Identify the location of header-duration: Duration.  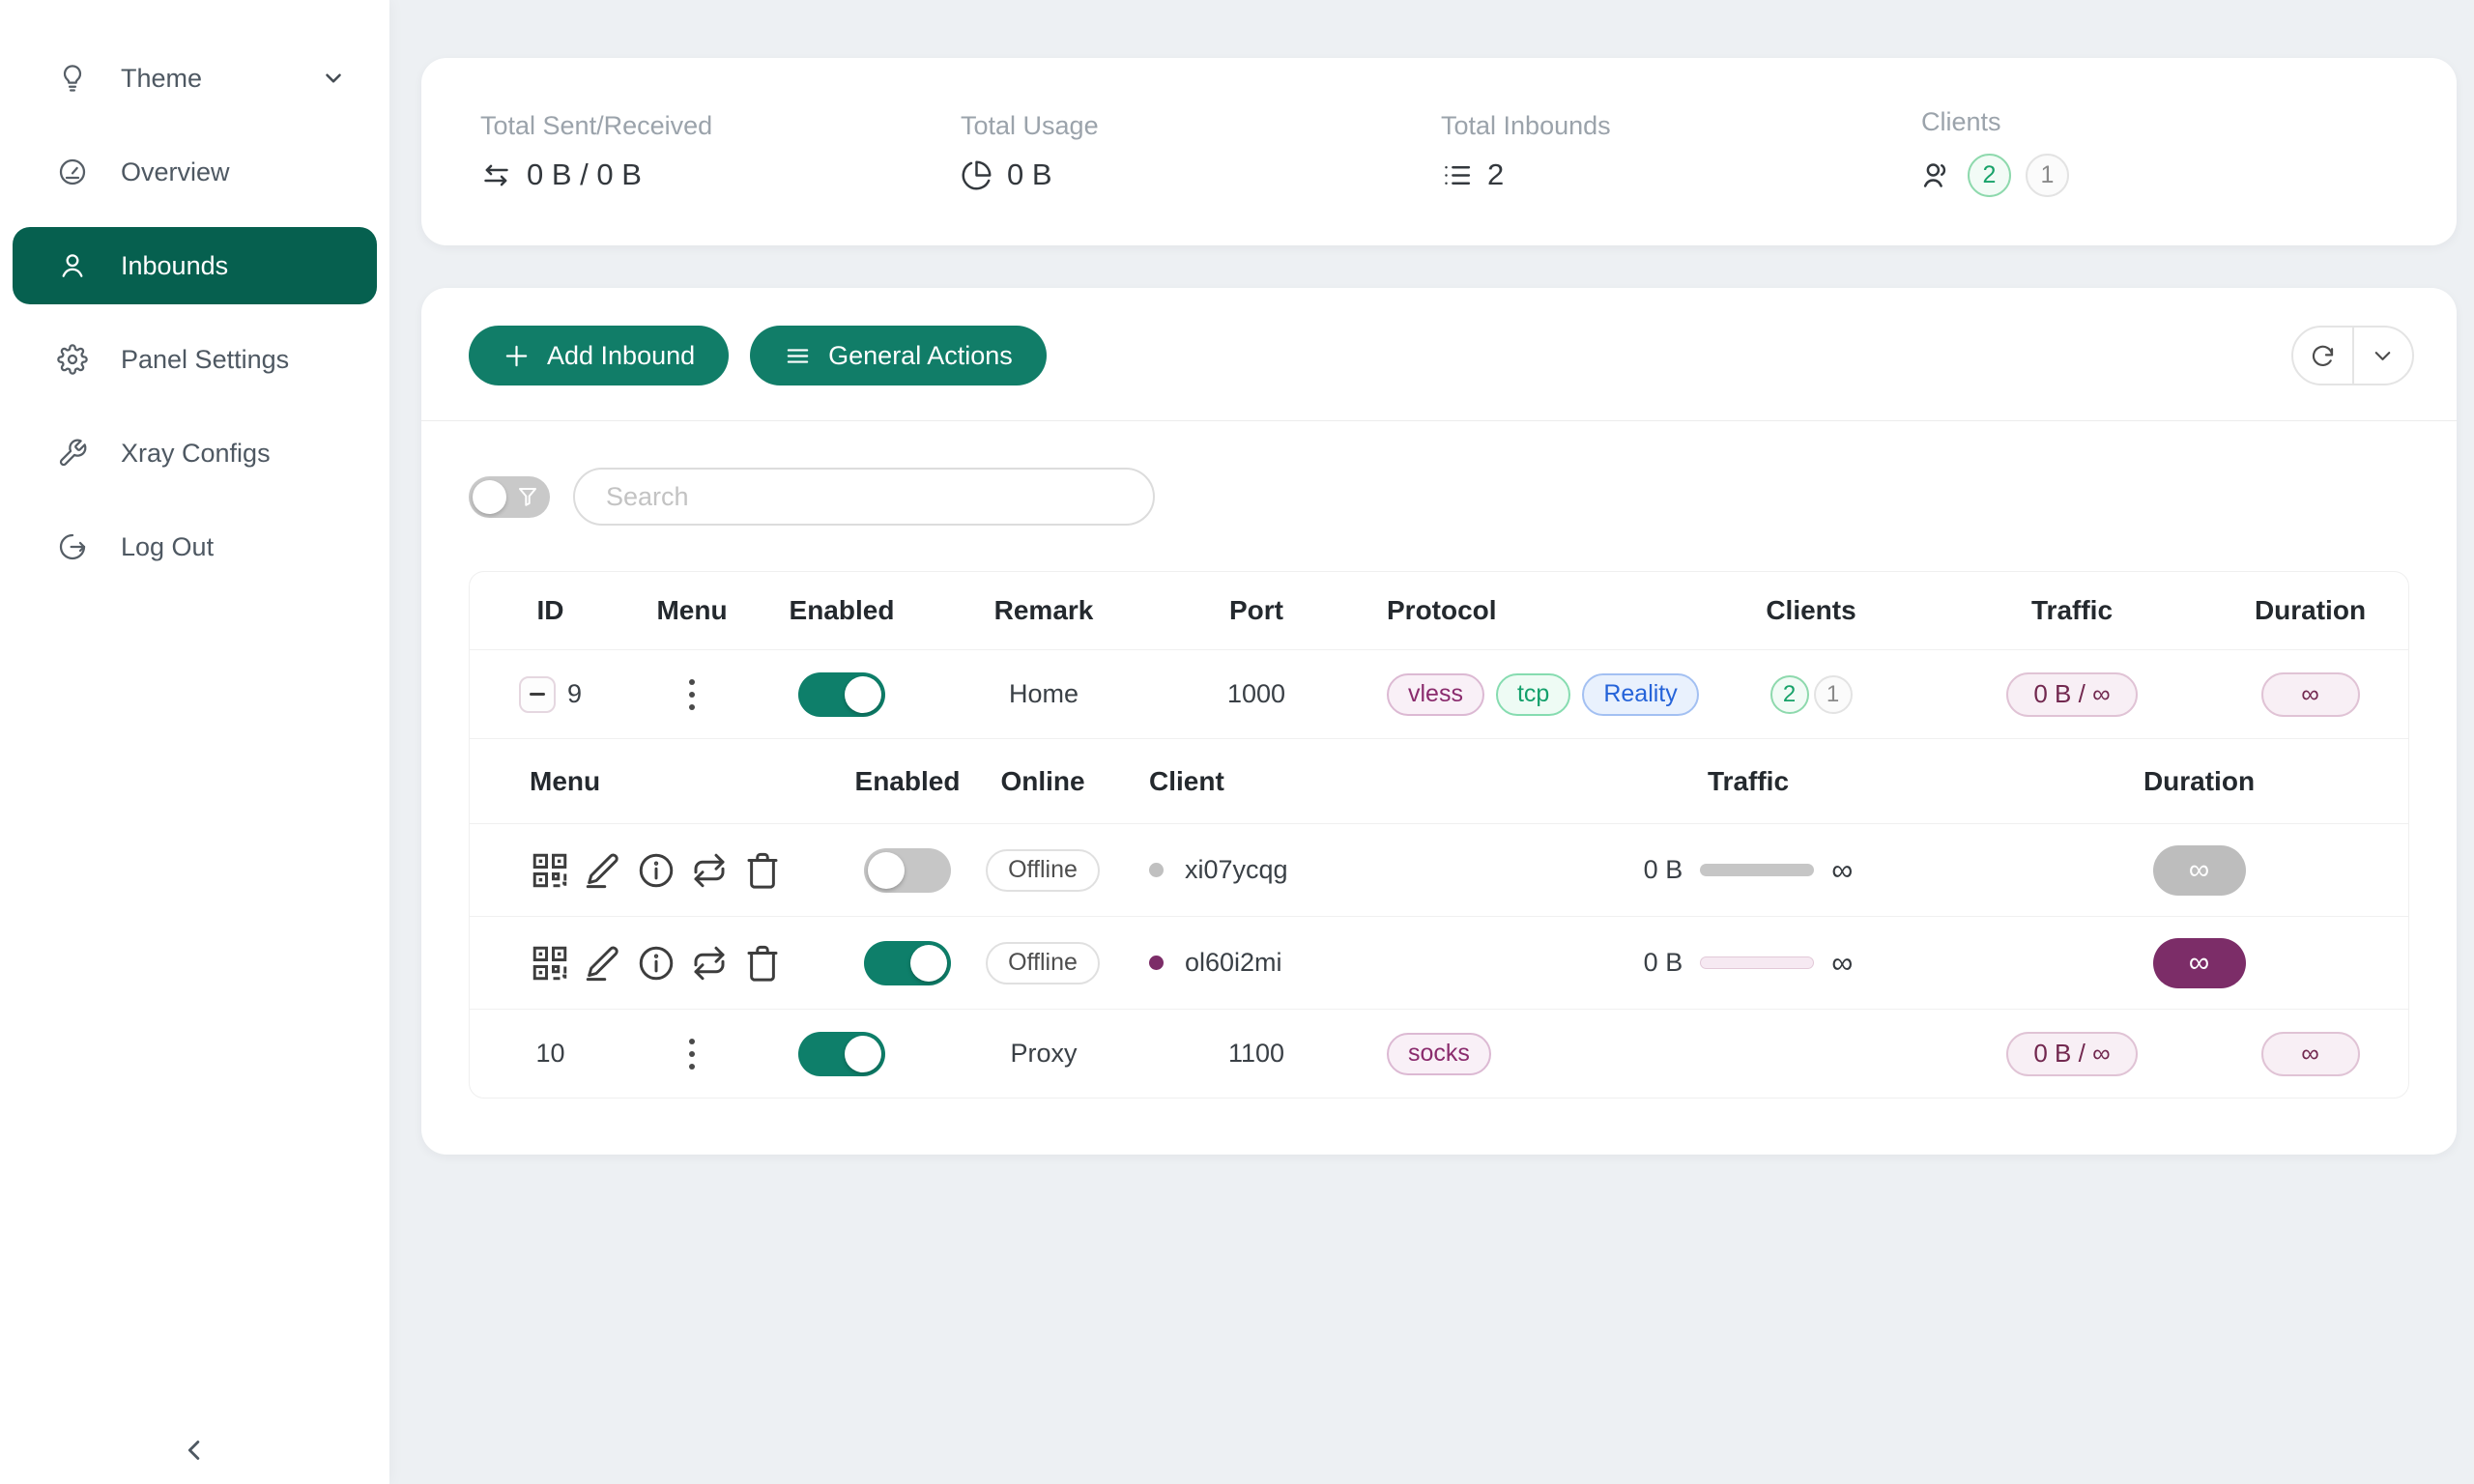
(2311, 610).